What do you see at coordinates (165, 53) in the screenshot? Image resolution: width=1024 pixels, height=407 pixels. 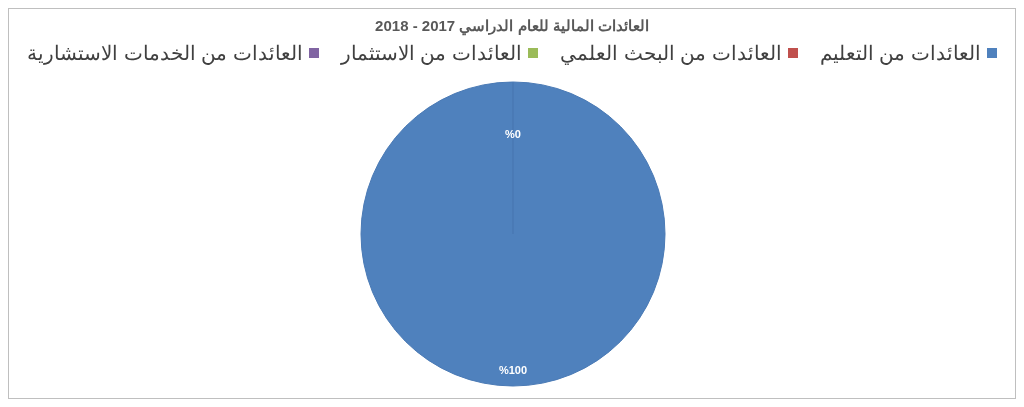 I see `legend-label: العائدات من الخدمات الاستشارية` at bounding box center [165, 53].